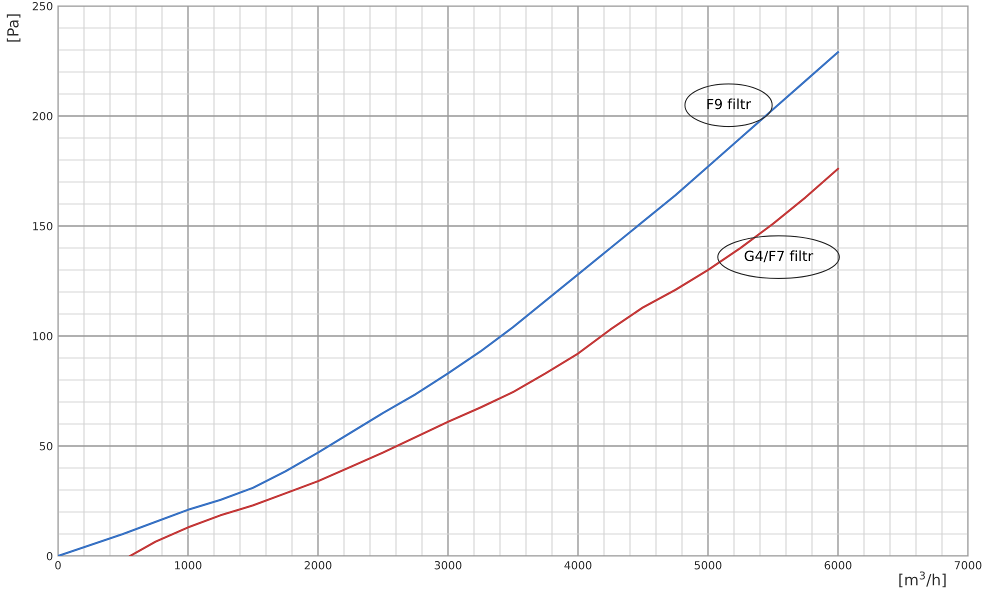  Describe the element at coordinates (49, 556) in the screenshot. I see `y-tick-label: 0` at that location.